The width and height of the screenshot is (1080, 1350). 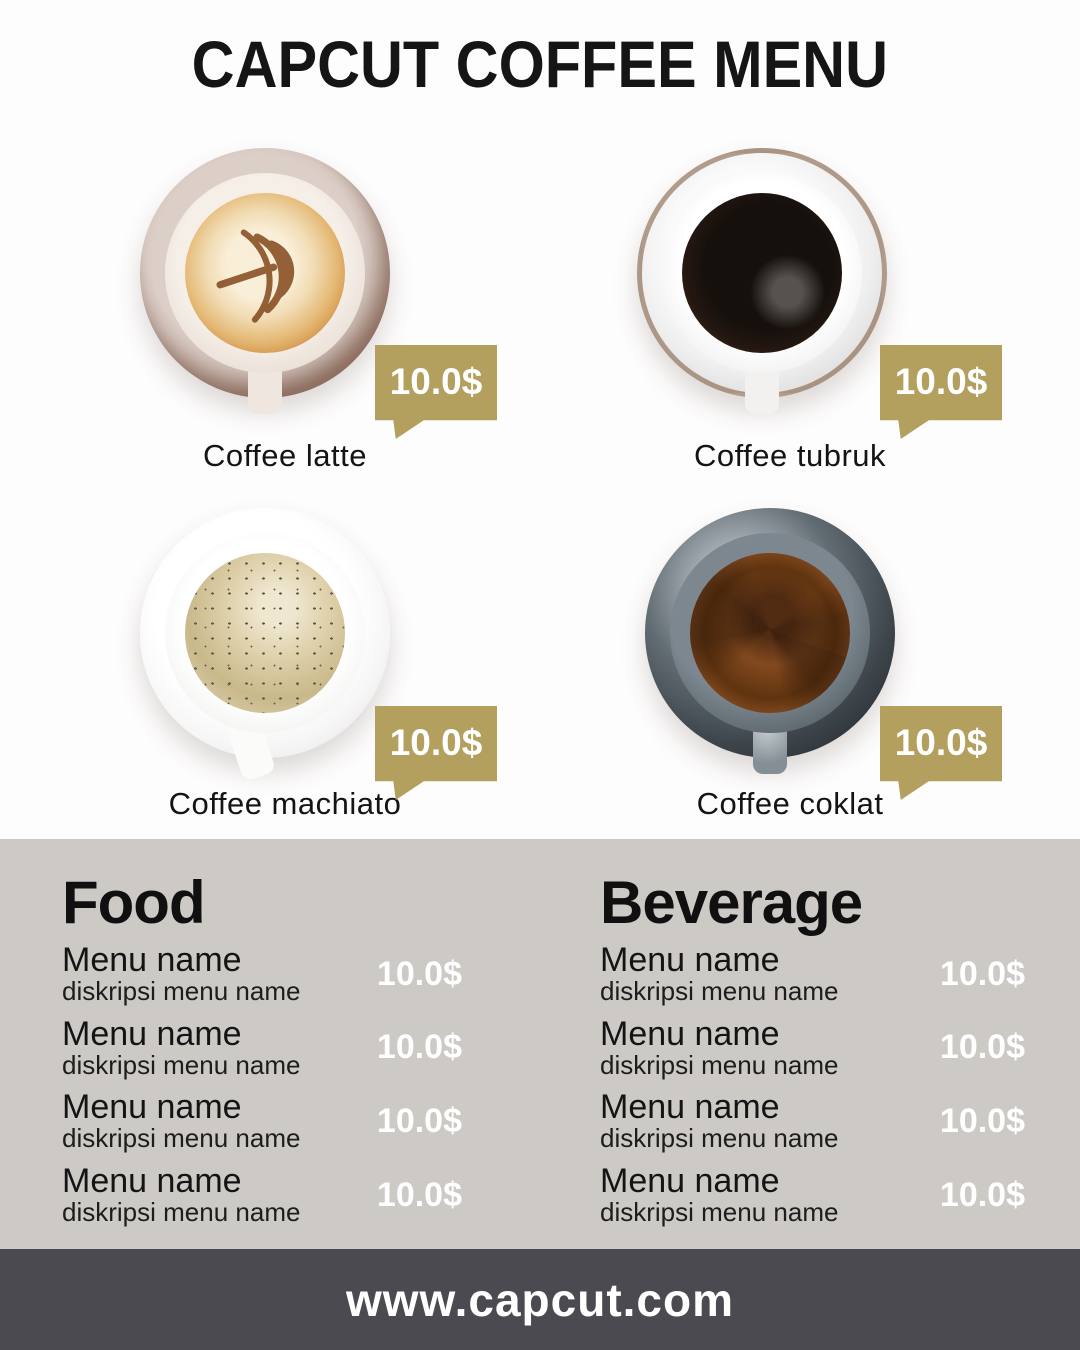 What do you see at coordinates (285, 803) in the screenshot?
I see `product-name: Coffee machiato` at bounding box center [285, 803].